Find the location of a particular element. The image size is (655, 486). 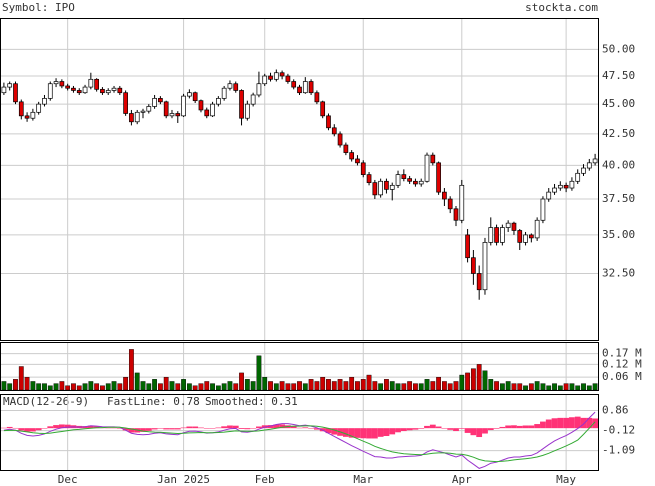

x-tick-label: Apr is located at coordinates (462, 479).